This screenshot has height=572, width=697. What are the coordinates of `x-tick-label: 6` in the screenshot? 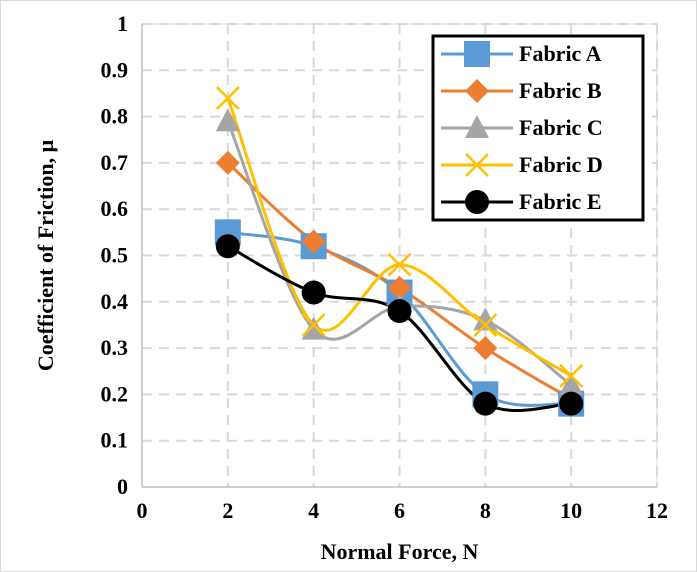 It's located at (399, 510).